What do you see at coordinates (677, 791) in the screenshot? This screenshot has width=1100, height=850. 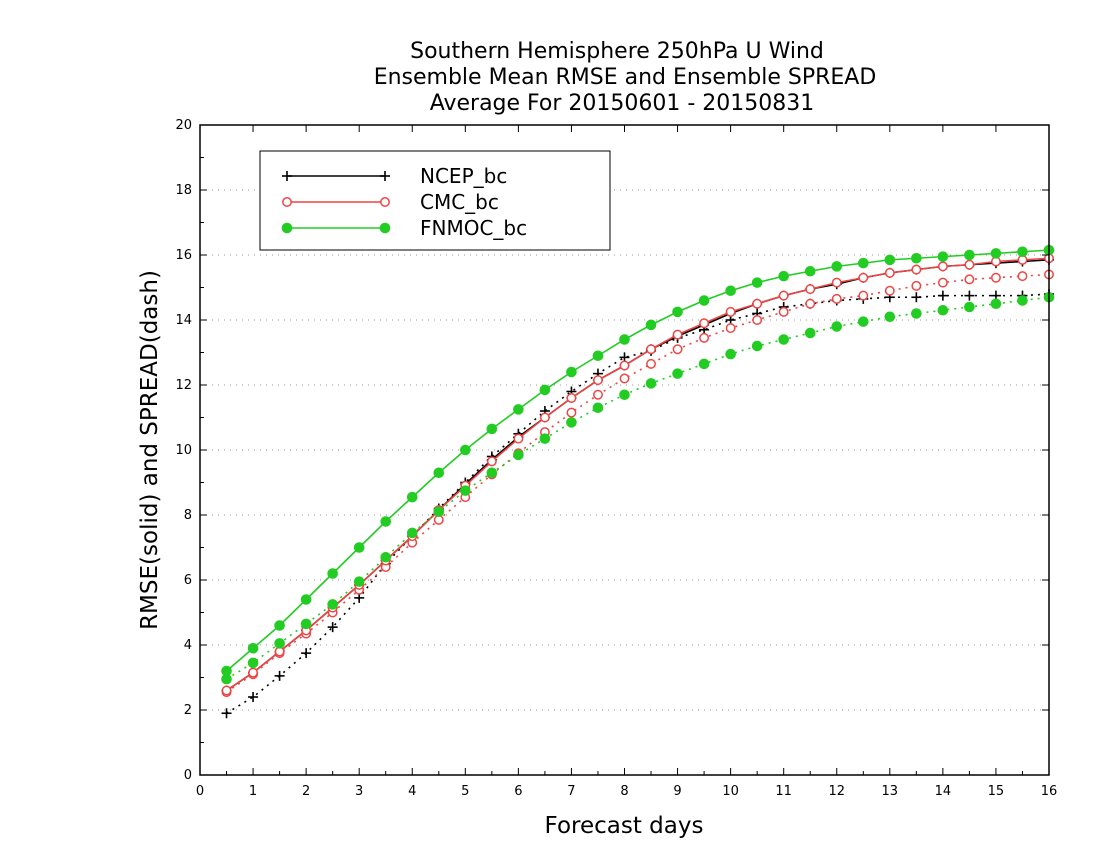 I see `x-tick-label: 9` at bounding box center [677, 791].